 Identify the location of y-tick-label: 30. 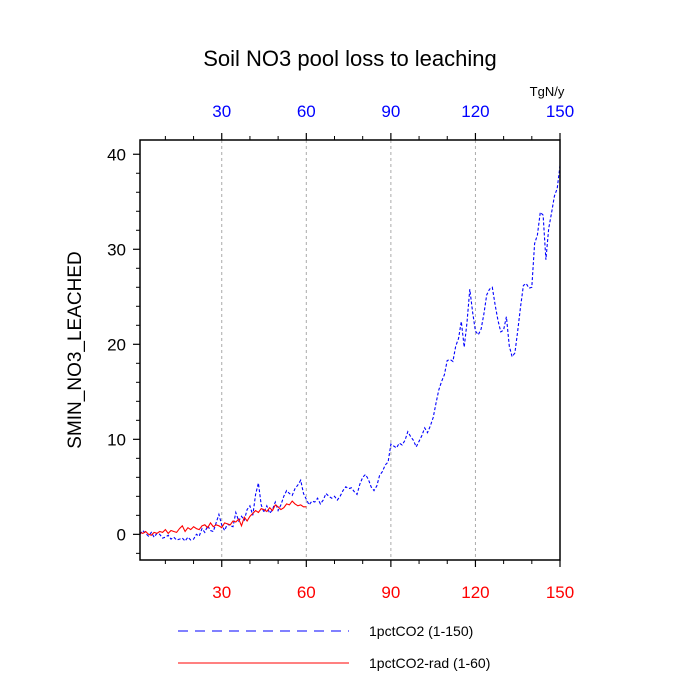
(116, 249).